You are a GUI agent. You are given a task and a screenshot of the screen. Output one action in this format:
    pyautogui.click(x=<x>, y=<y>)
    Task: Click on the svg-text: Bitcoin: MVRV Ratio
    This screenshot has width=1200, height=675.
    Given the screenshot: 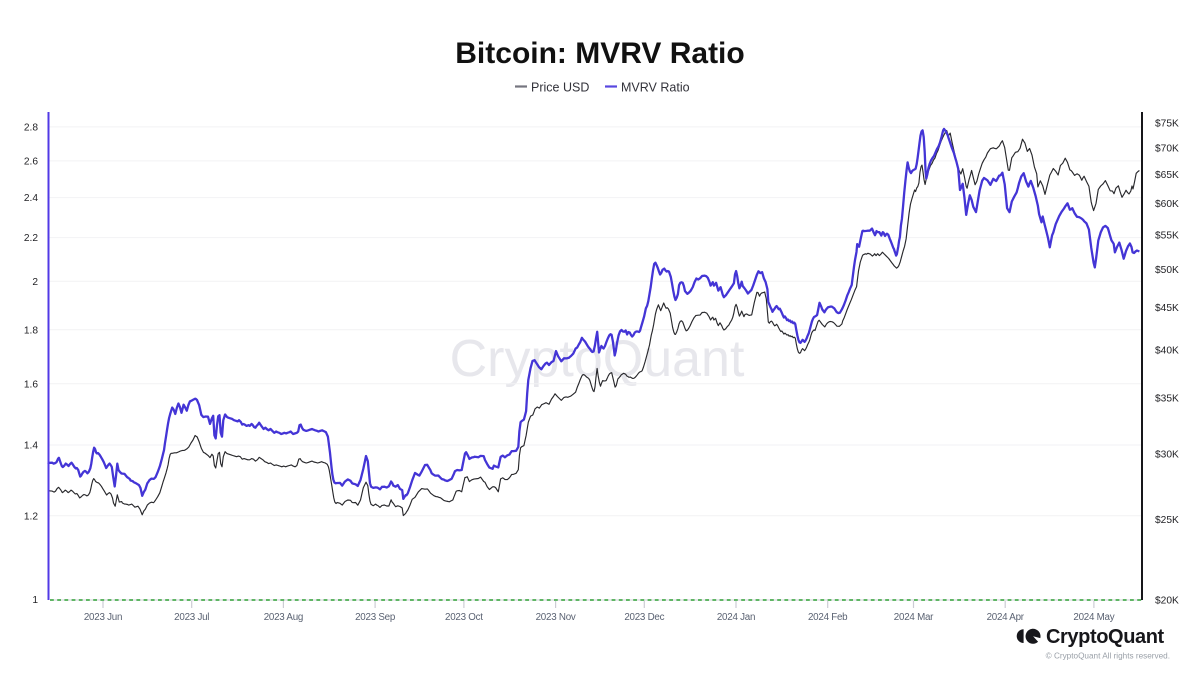 What is the action you would take?
    pyautogui.click(x=599, y=53)
    